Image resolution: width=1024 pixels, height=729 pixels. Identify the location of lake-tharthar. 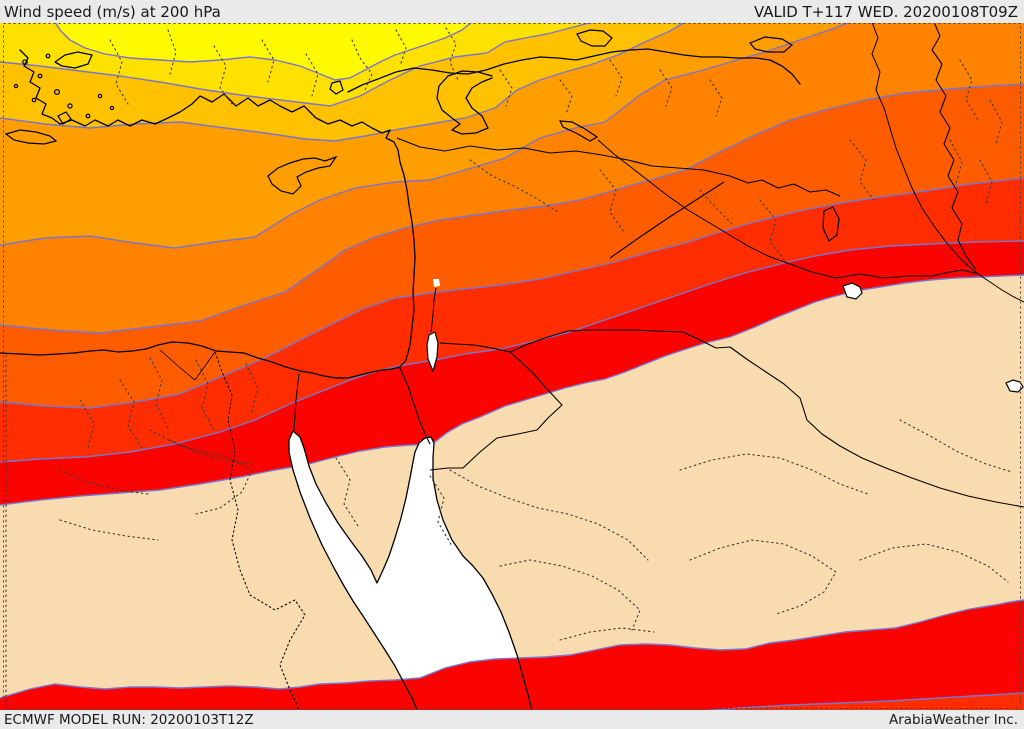
(831, 224).